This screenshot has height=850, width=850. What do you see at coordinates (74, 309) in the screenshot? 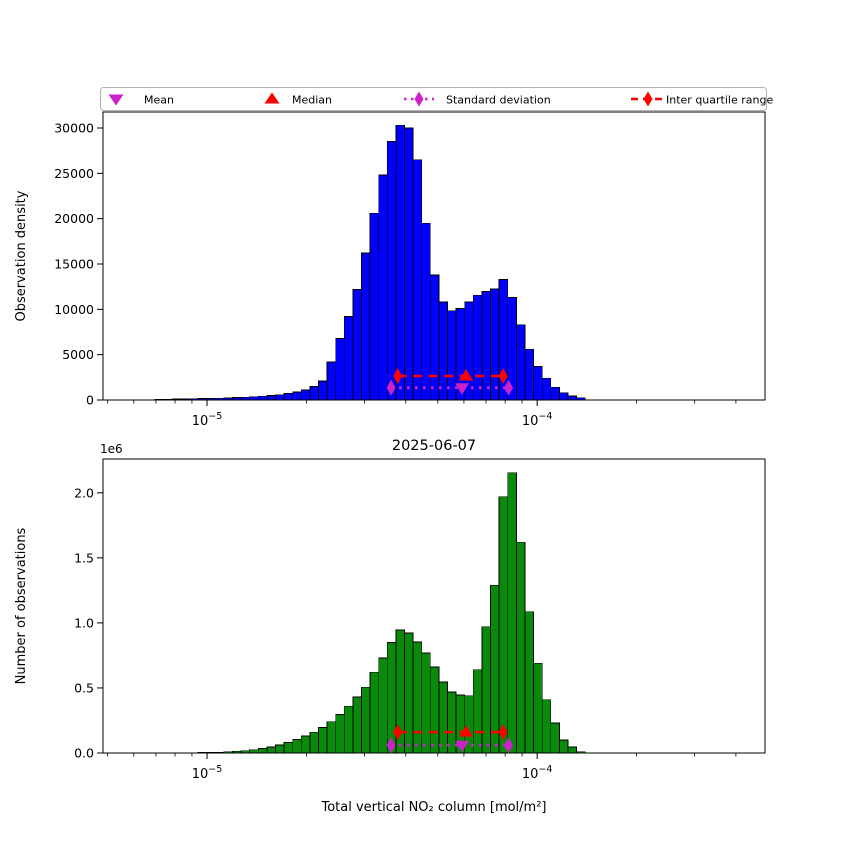
I see `y-tick-label: 10000` at bounding box center [74, 309].